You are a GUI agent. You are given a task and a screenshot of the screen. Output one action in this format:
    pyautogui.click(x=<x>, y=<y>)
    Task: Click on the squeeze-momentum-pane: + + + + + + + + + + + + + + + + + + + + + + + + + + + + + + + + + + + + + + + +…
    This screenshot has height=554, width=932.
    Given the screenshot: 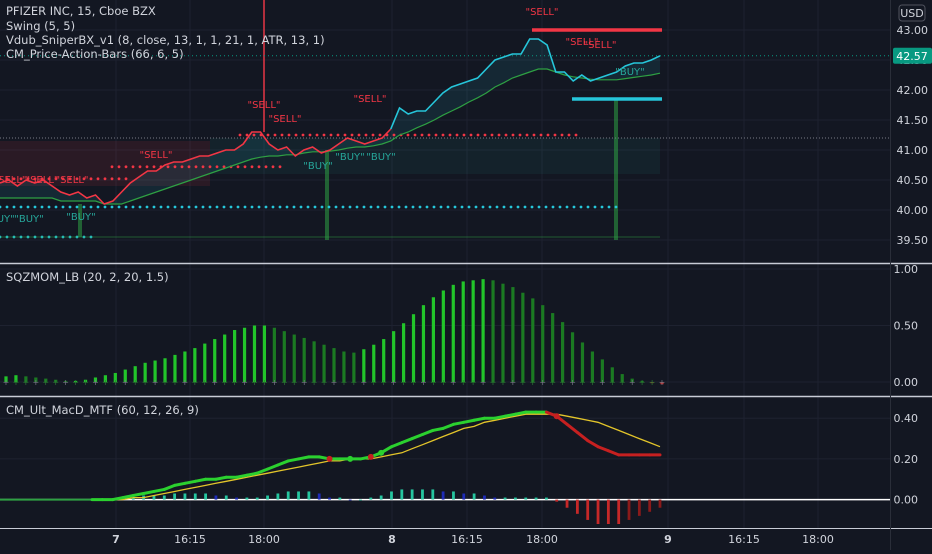 What is the action you would take?
    pyautogui.click(x=334, y=333)
    